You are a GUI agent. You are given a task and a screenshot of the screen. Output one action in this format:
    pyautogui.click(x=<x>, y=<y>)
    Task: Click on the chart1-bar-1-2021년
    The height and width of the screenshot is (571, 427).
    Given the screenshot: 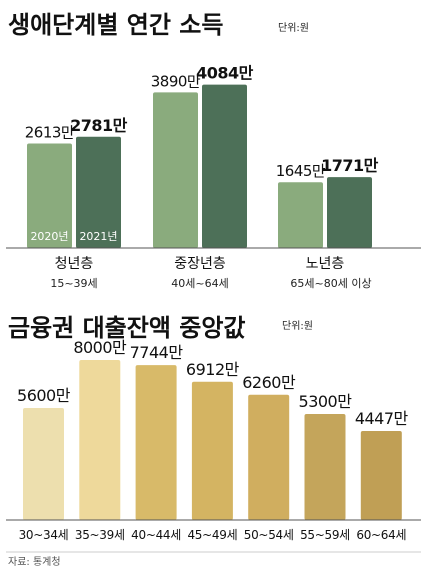 What is the action you would take?
    pyautogui.click(x=98, y=192)
    